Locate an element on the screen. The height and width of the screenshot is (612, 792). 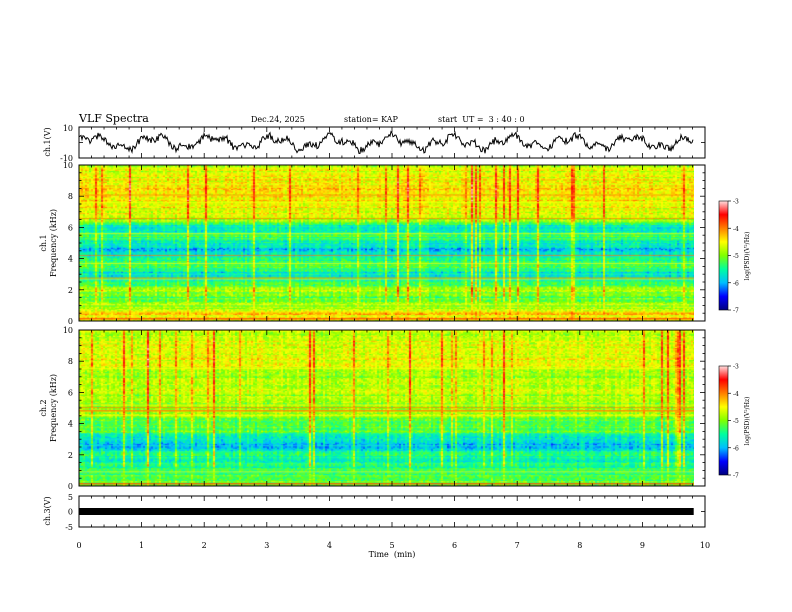
ch2-colorbar-ticks: -3 -4 -5 -6 -7 is located at coordinates (733, 422).